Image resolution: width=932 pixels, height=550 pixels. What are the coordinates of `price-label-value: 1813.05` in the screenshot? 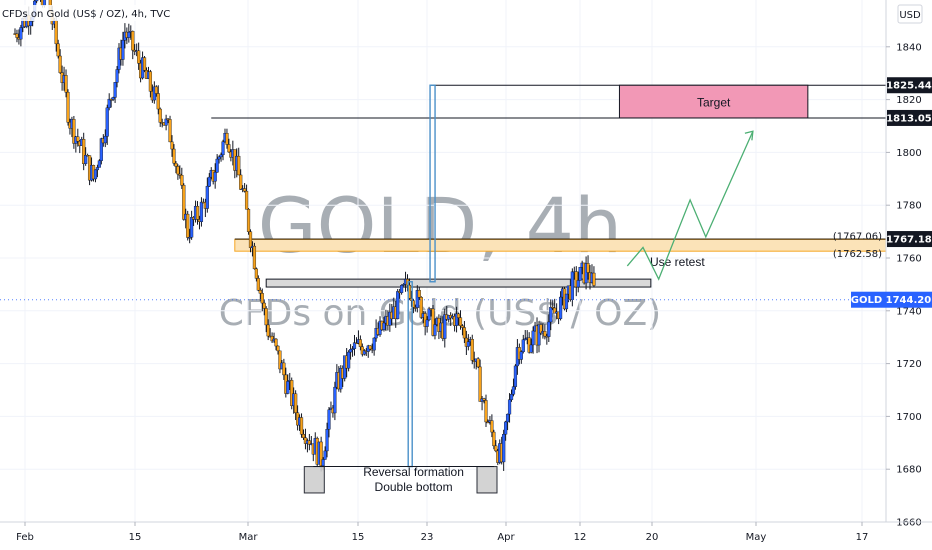 It's located at (909, 118).